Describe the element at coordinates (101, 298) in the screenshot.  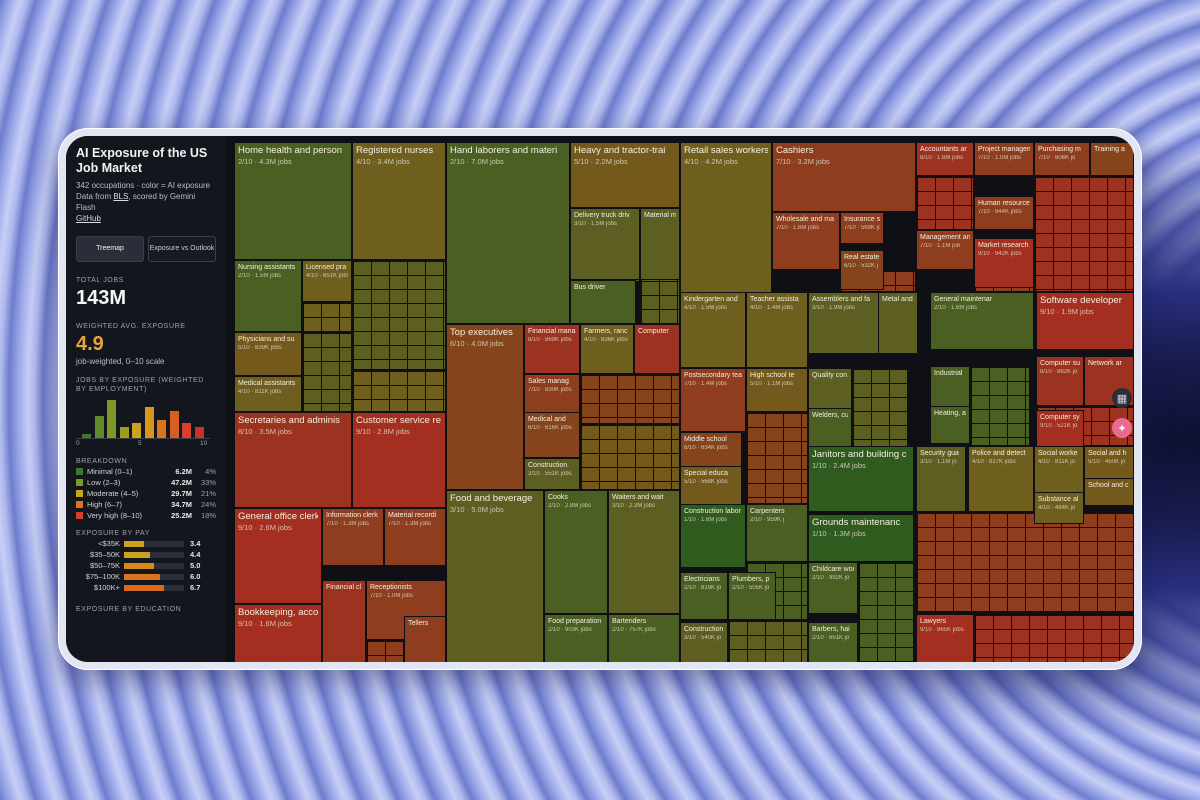
I see `total-jobs-value: 143M` at that location.